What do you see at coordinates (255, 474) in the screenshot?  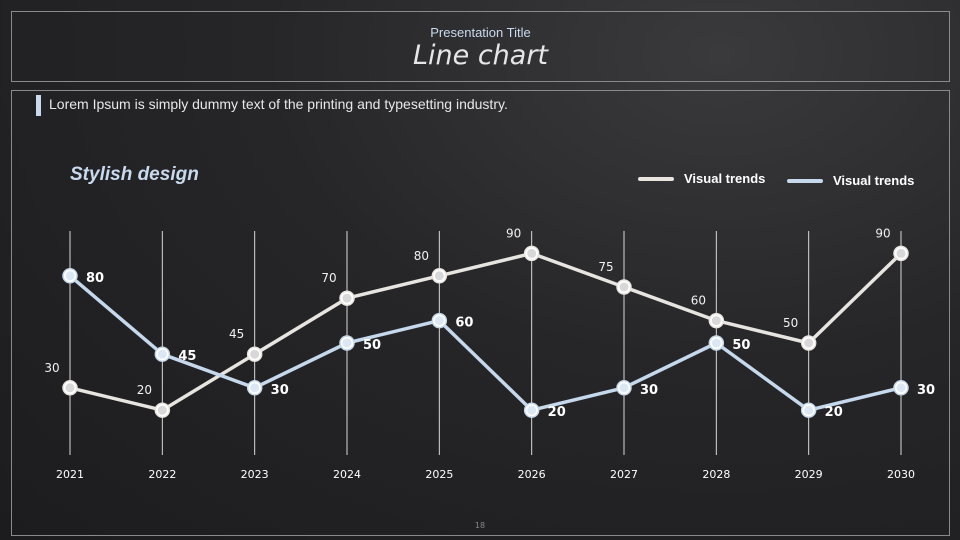 I see `x-tick-label: 2023` at bounding box center [255, 474].